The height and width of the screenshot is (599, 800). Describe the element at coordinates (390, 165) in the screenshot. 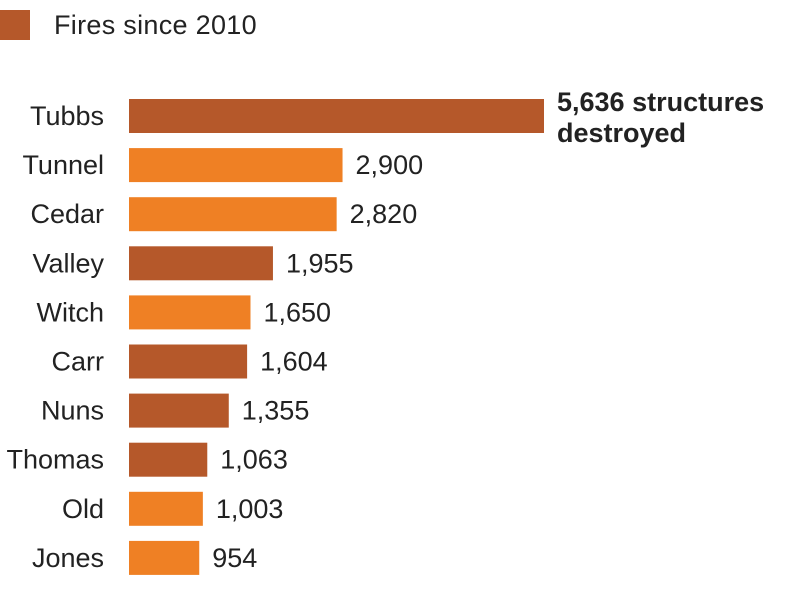

I see `value-label: 2,900` at that location.